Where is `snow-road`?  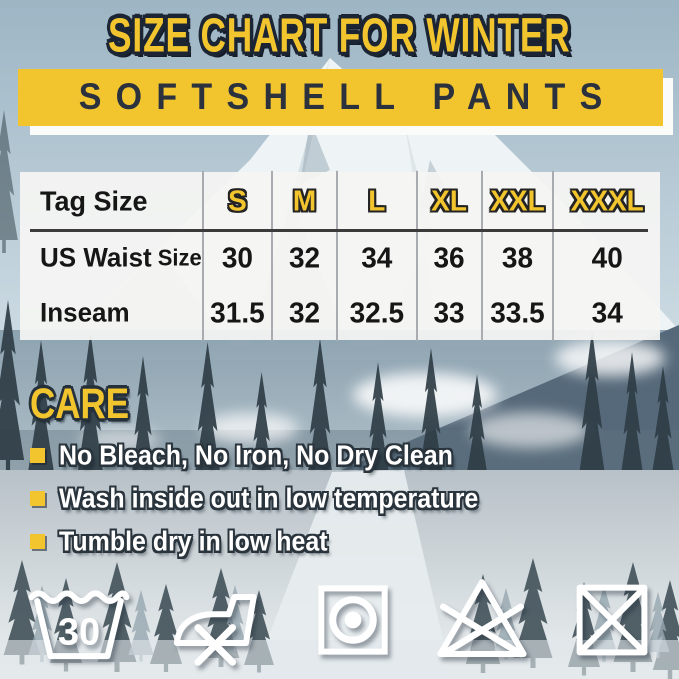
snow-road is located at coordinates (352, 574).